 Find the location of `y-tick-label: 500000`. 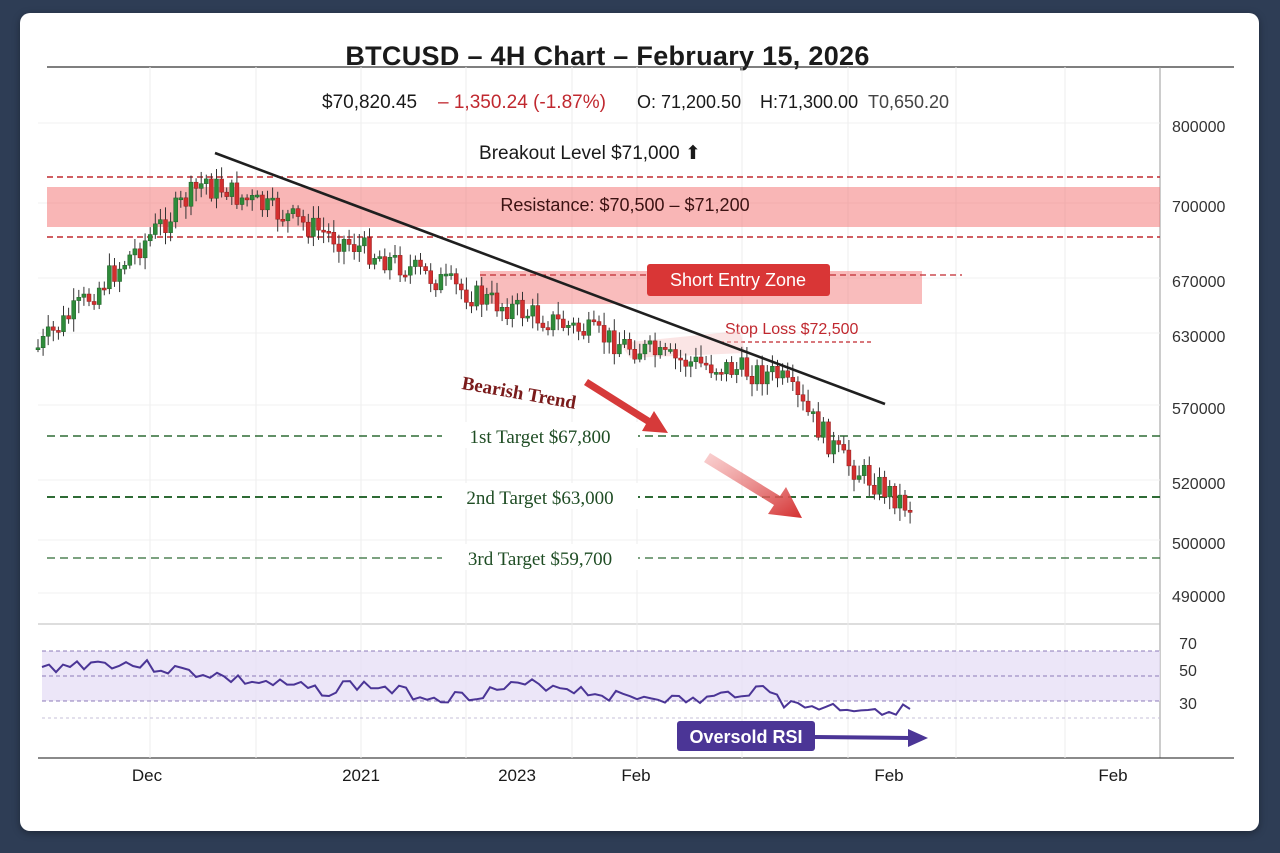

y-tick-label: 500000 is located at coordinates (1198, 544).